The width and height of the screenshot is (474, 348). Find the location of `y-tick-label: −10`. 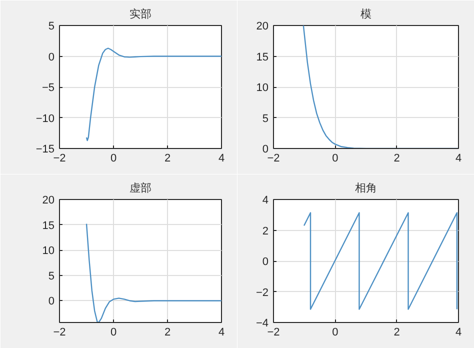

y-tick-label: −10 is located at coordinates (45, 118).